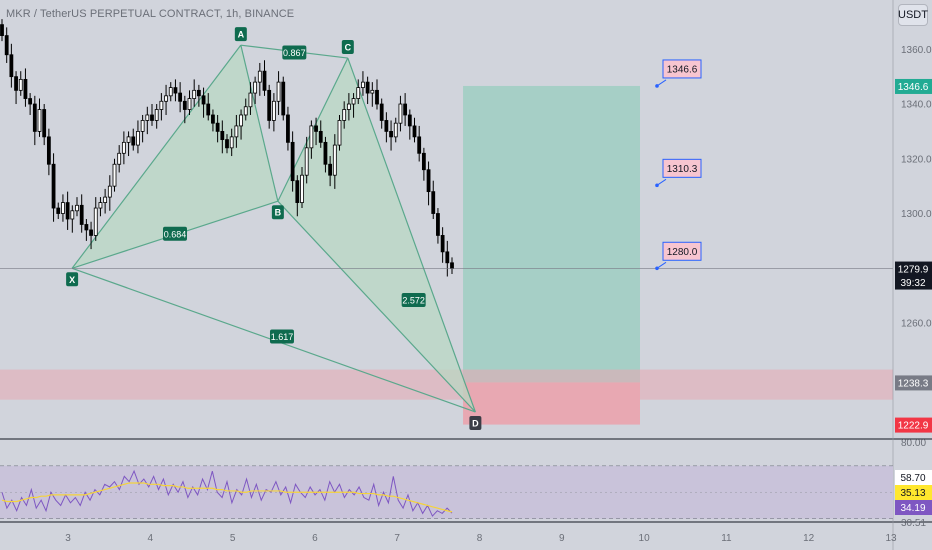 Image resolution: width=932 pixels, height=550 pixels. I want to click on currency-button: USDT, so click(913, 15).